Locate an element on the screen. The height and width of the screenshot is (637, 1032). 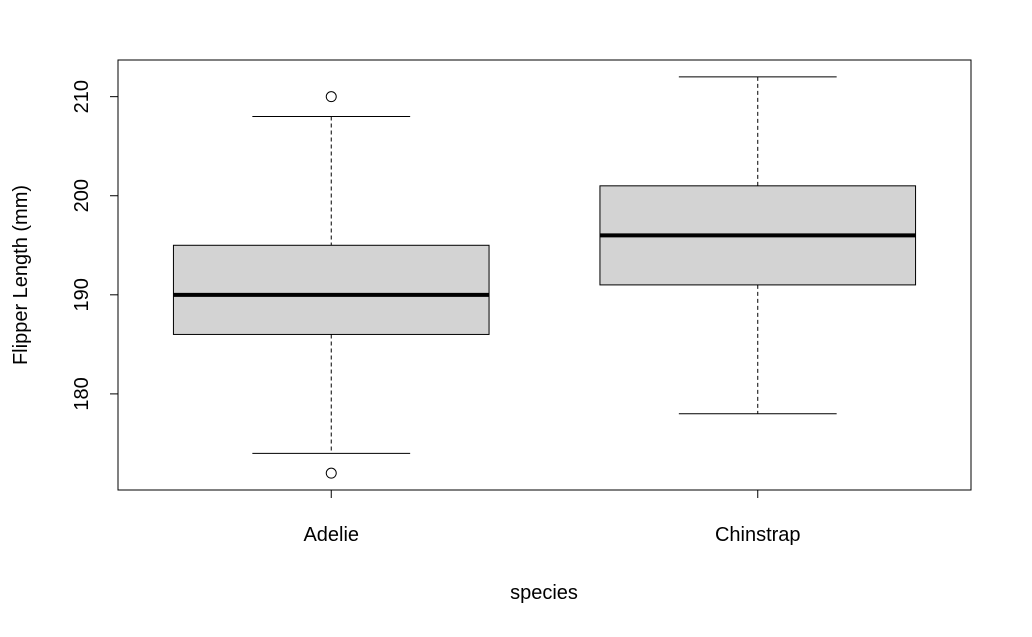
y-axis-label: Flipper Length (mm) is located at coordinates (21, 275).